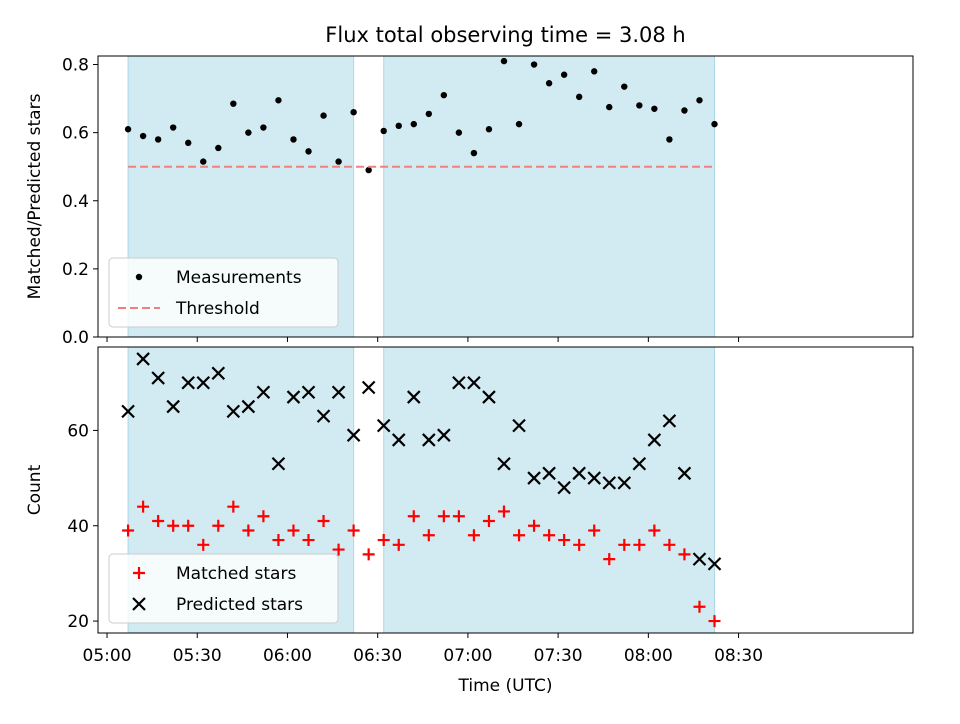  Describe the element at coordinates (505, 35) in the screenshot. I see `chart-title: Flux total observing time = 3.08 h` at that location.